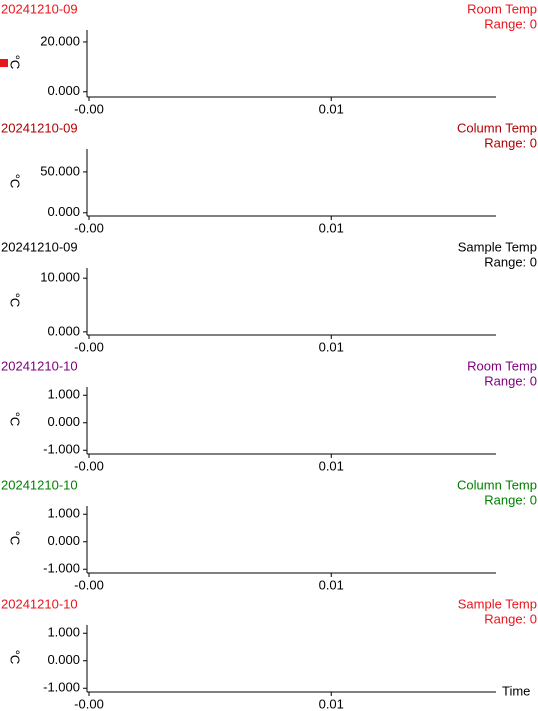 Image resolution: width=538 pixels, height=711 pixels. Describe the element at coordinates (60, 277) in the screenshot. I see `y-tick-label: 10.000` at that location.